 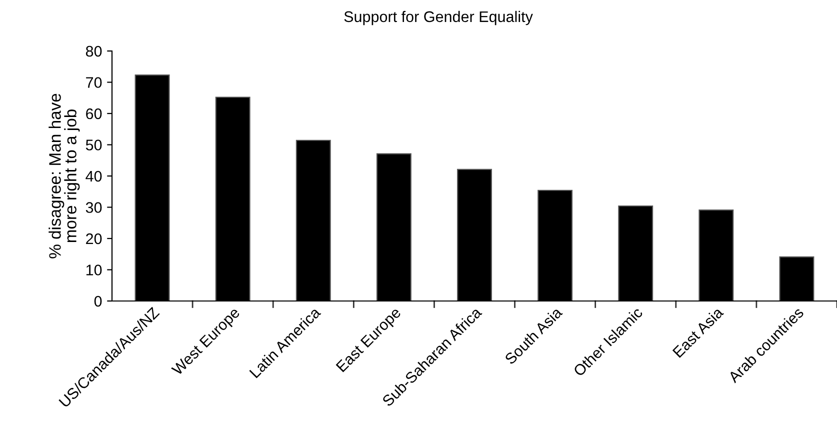 I want to click on chart-title: Support for Gender Equality, so click(x=438, y=18).